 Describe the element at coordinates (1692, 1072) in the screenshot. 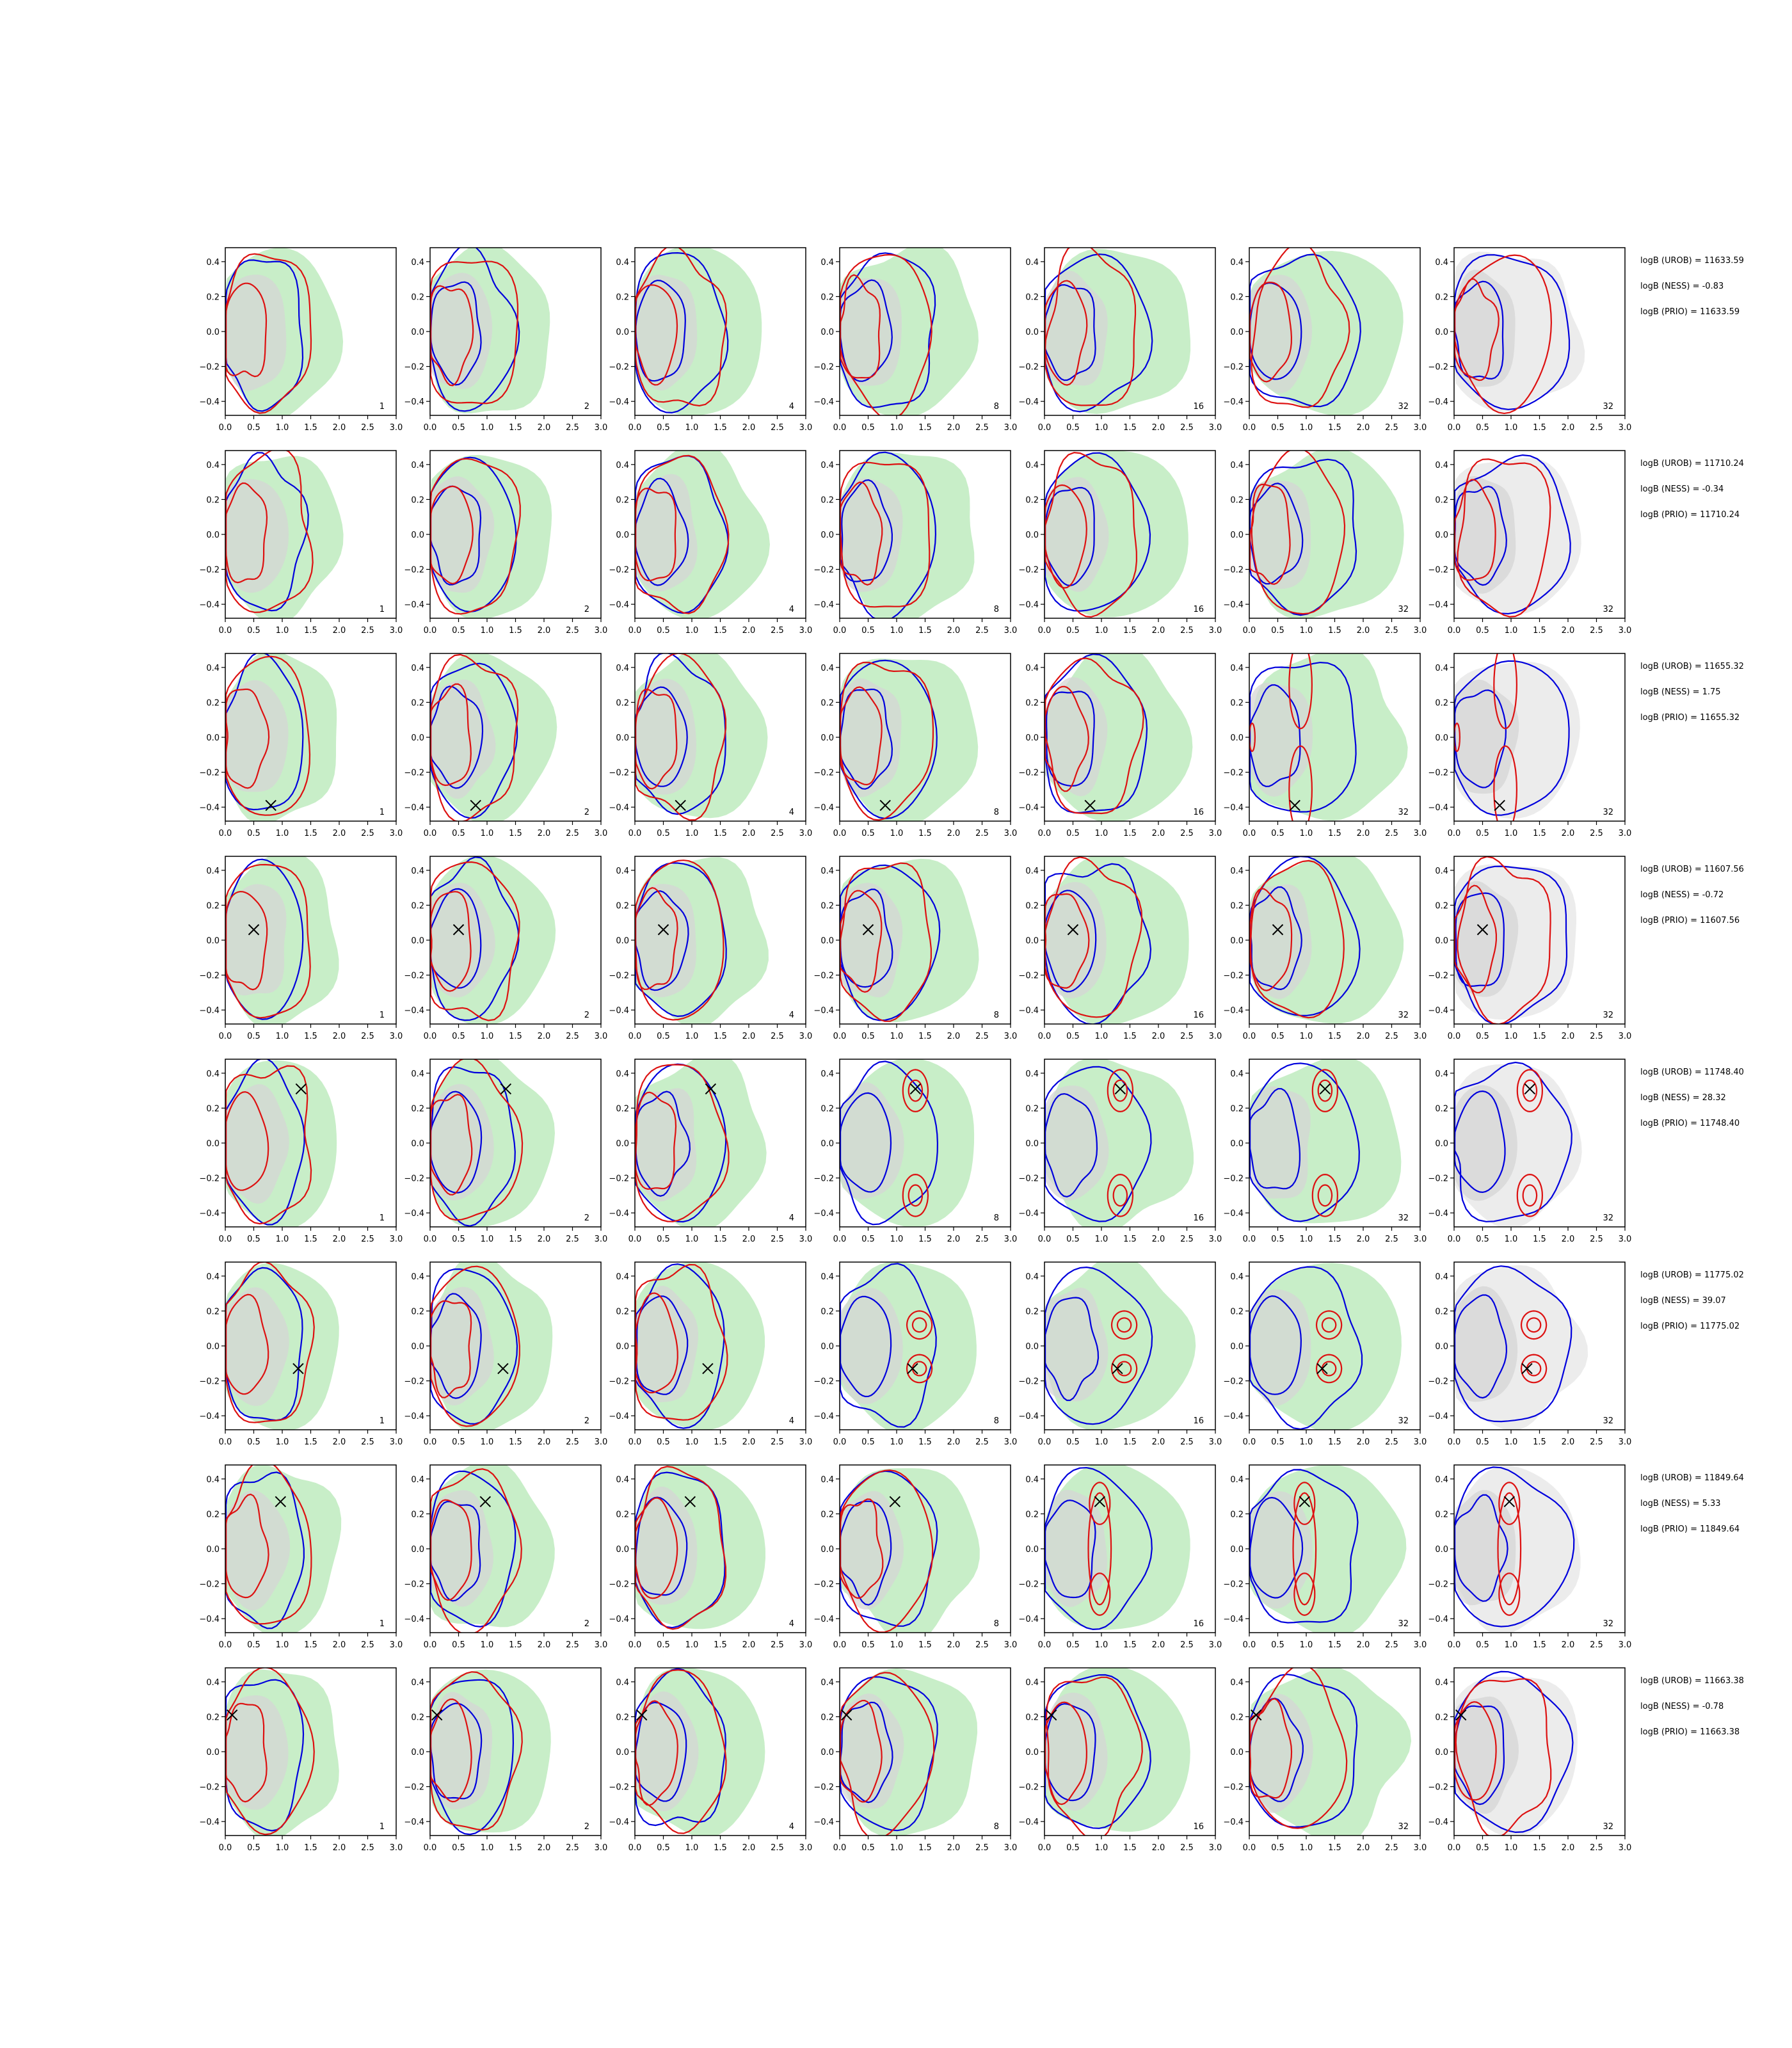

I see `logb-annotation: logB (UROB) = 11748.40` at that location.